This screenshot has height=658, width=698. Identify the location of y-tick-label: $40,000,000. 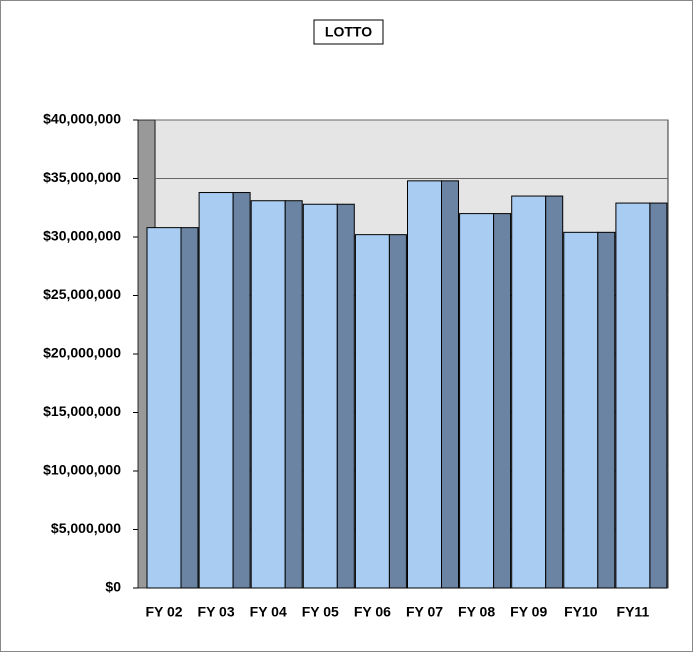
(82, 119).